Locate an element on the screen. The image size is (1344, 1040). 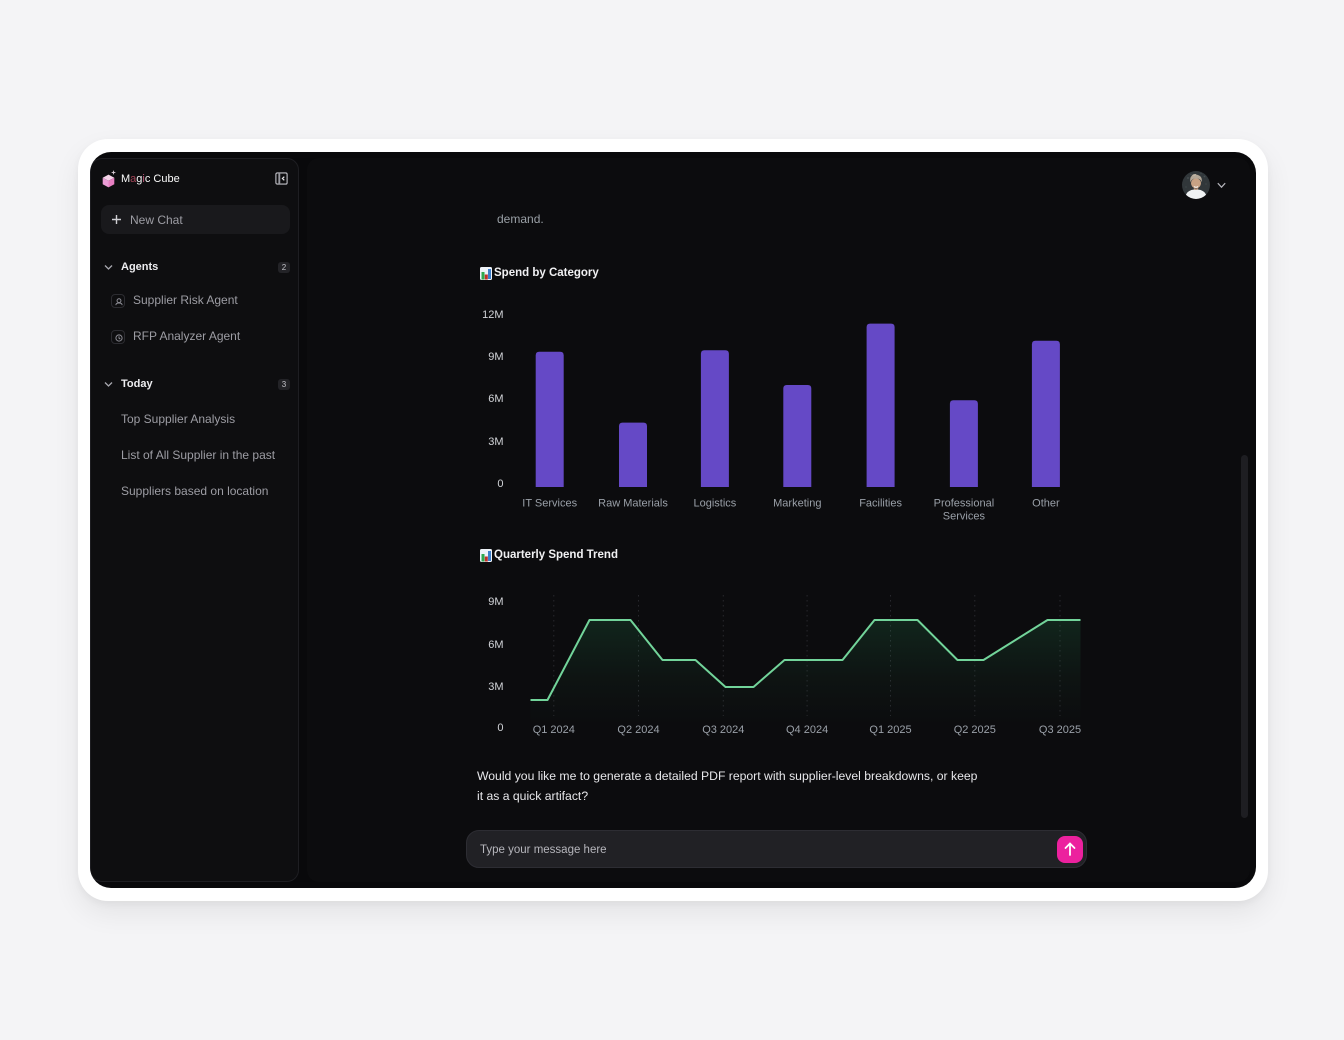
svg-text: Q4 2024 is located at coordinates (807, 730).